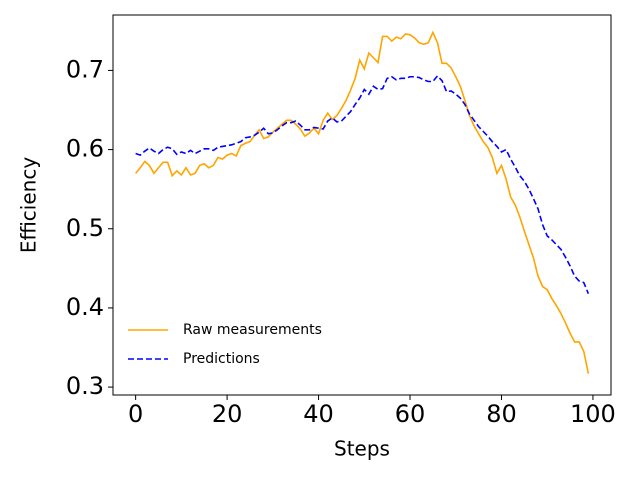  What do you see at coordinates (85, 386) in the screenshot?
I see `y-tick-label: 0.3` at bounding box center [85, 386].